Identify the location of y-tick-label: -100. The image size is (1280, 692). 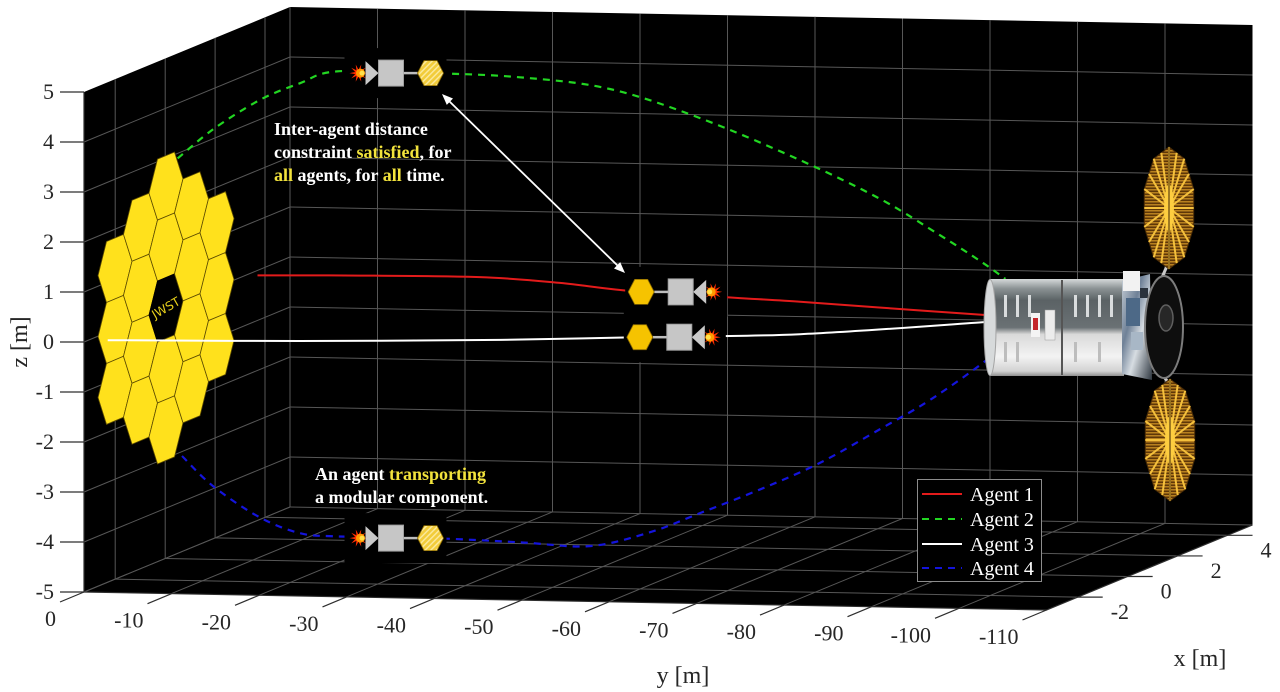
(911, 634).